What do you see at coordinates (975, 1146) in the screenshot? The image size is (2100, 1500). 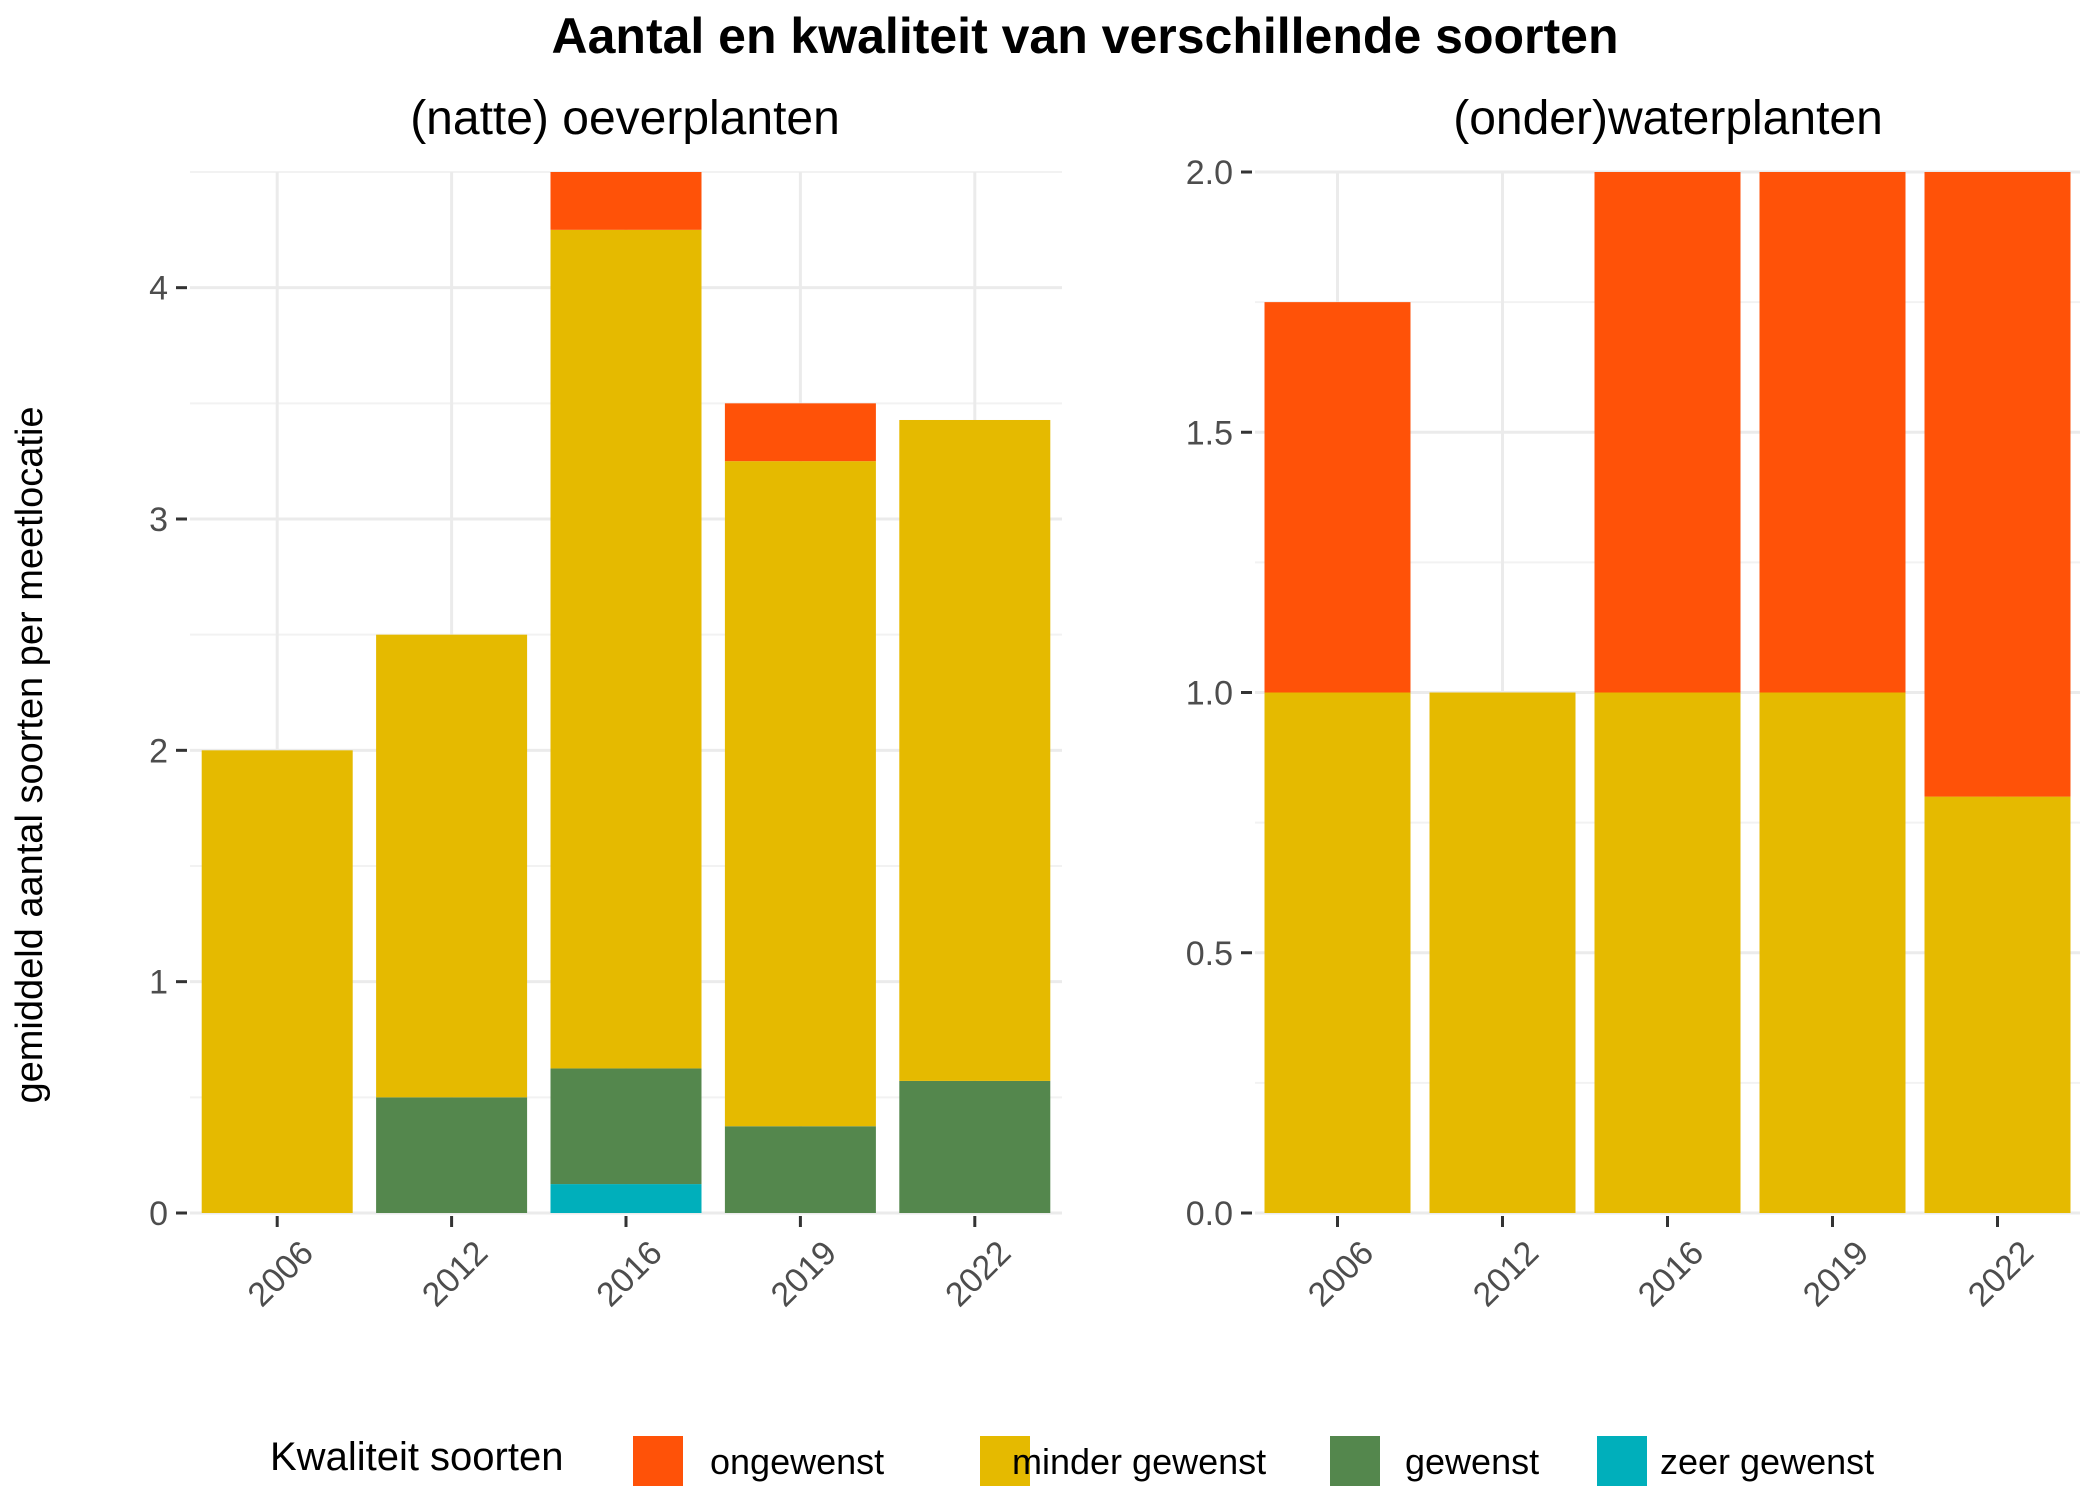 I see `bar-2022-gewenst` at bounding box center [975, 1146].